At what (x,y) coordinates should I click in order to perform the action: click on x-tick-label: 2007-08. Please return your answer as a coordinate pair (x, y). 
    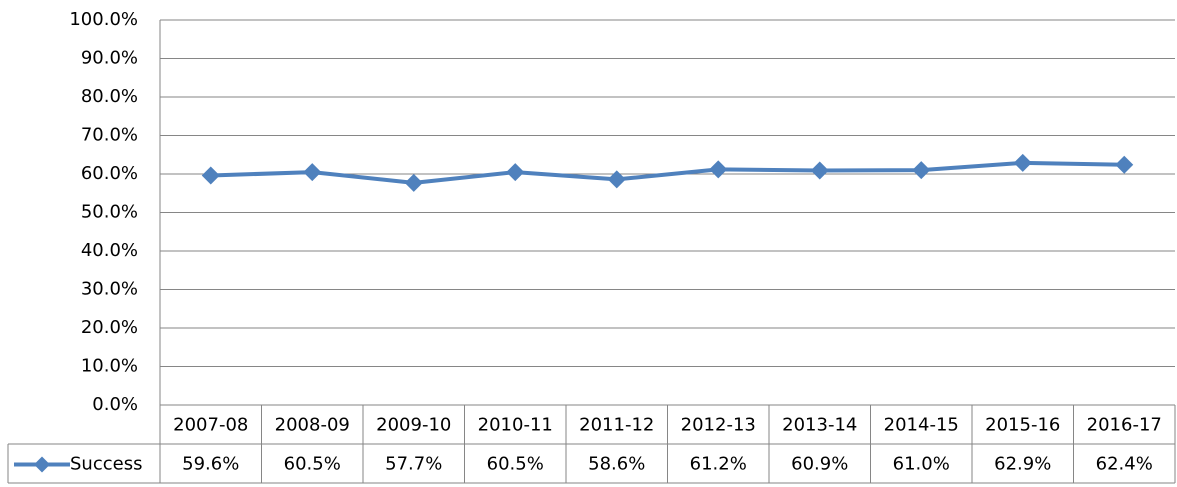
    Looking at the image, I should click on (210, 425).